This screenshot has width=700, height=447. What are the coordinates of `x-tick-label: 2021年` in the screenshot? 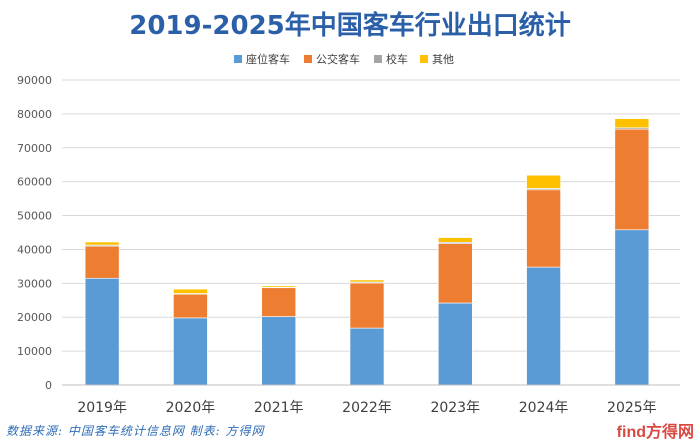 It's located at (279, 408).